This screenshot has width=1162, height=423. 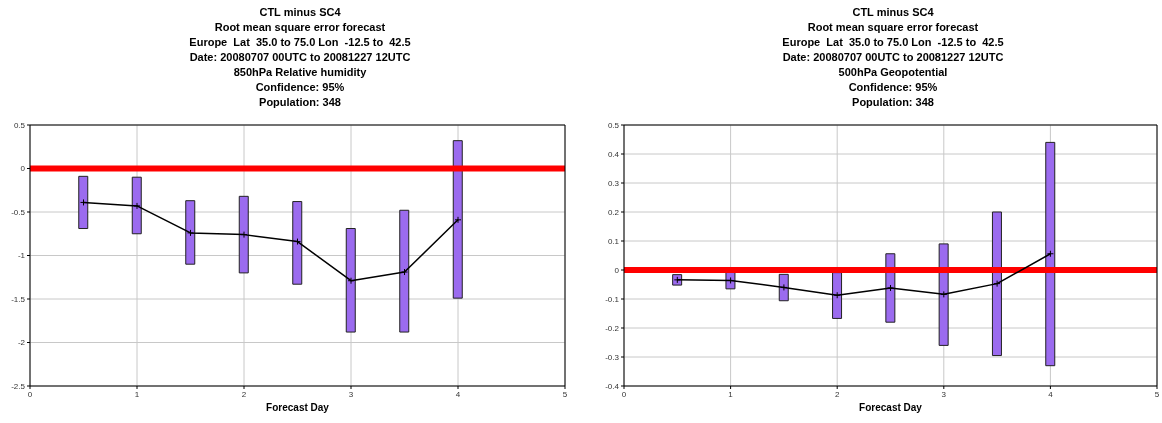 I want to click on y-tick-label: -2.5, so click(x=18, y=386).